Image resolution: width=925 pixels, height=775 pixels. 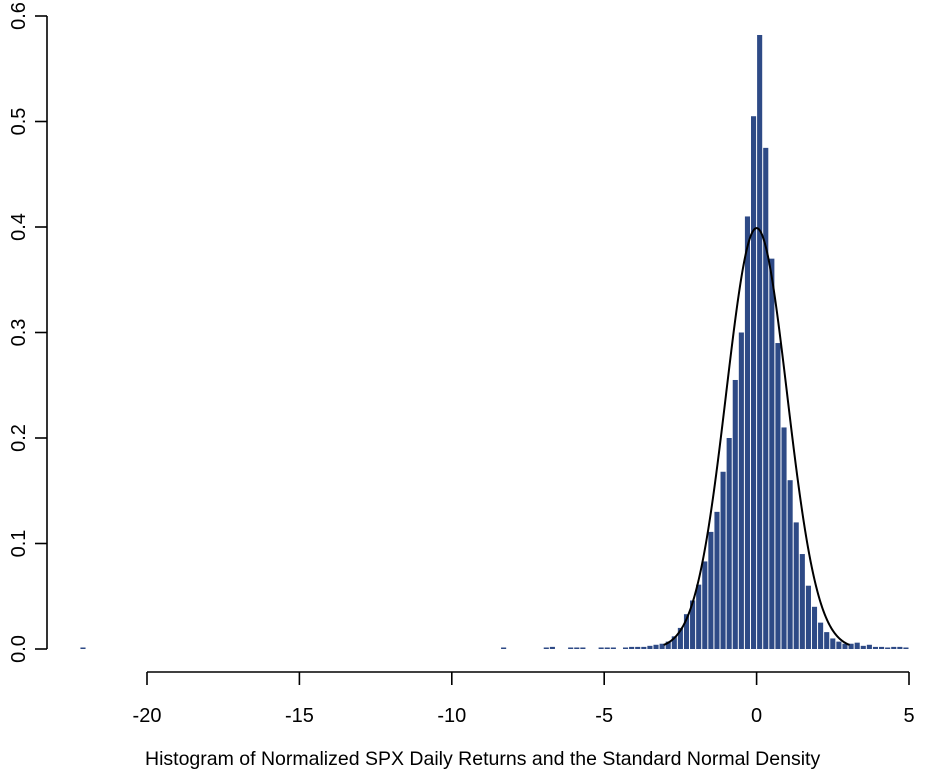 What do you see at coordinates (19, 122) in the screenshot?
I see `y-tick-label: 0.5` at bounding box center [19, 122].